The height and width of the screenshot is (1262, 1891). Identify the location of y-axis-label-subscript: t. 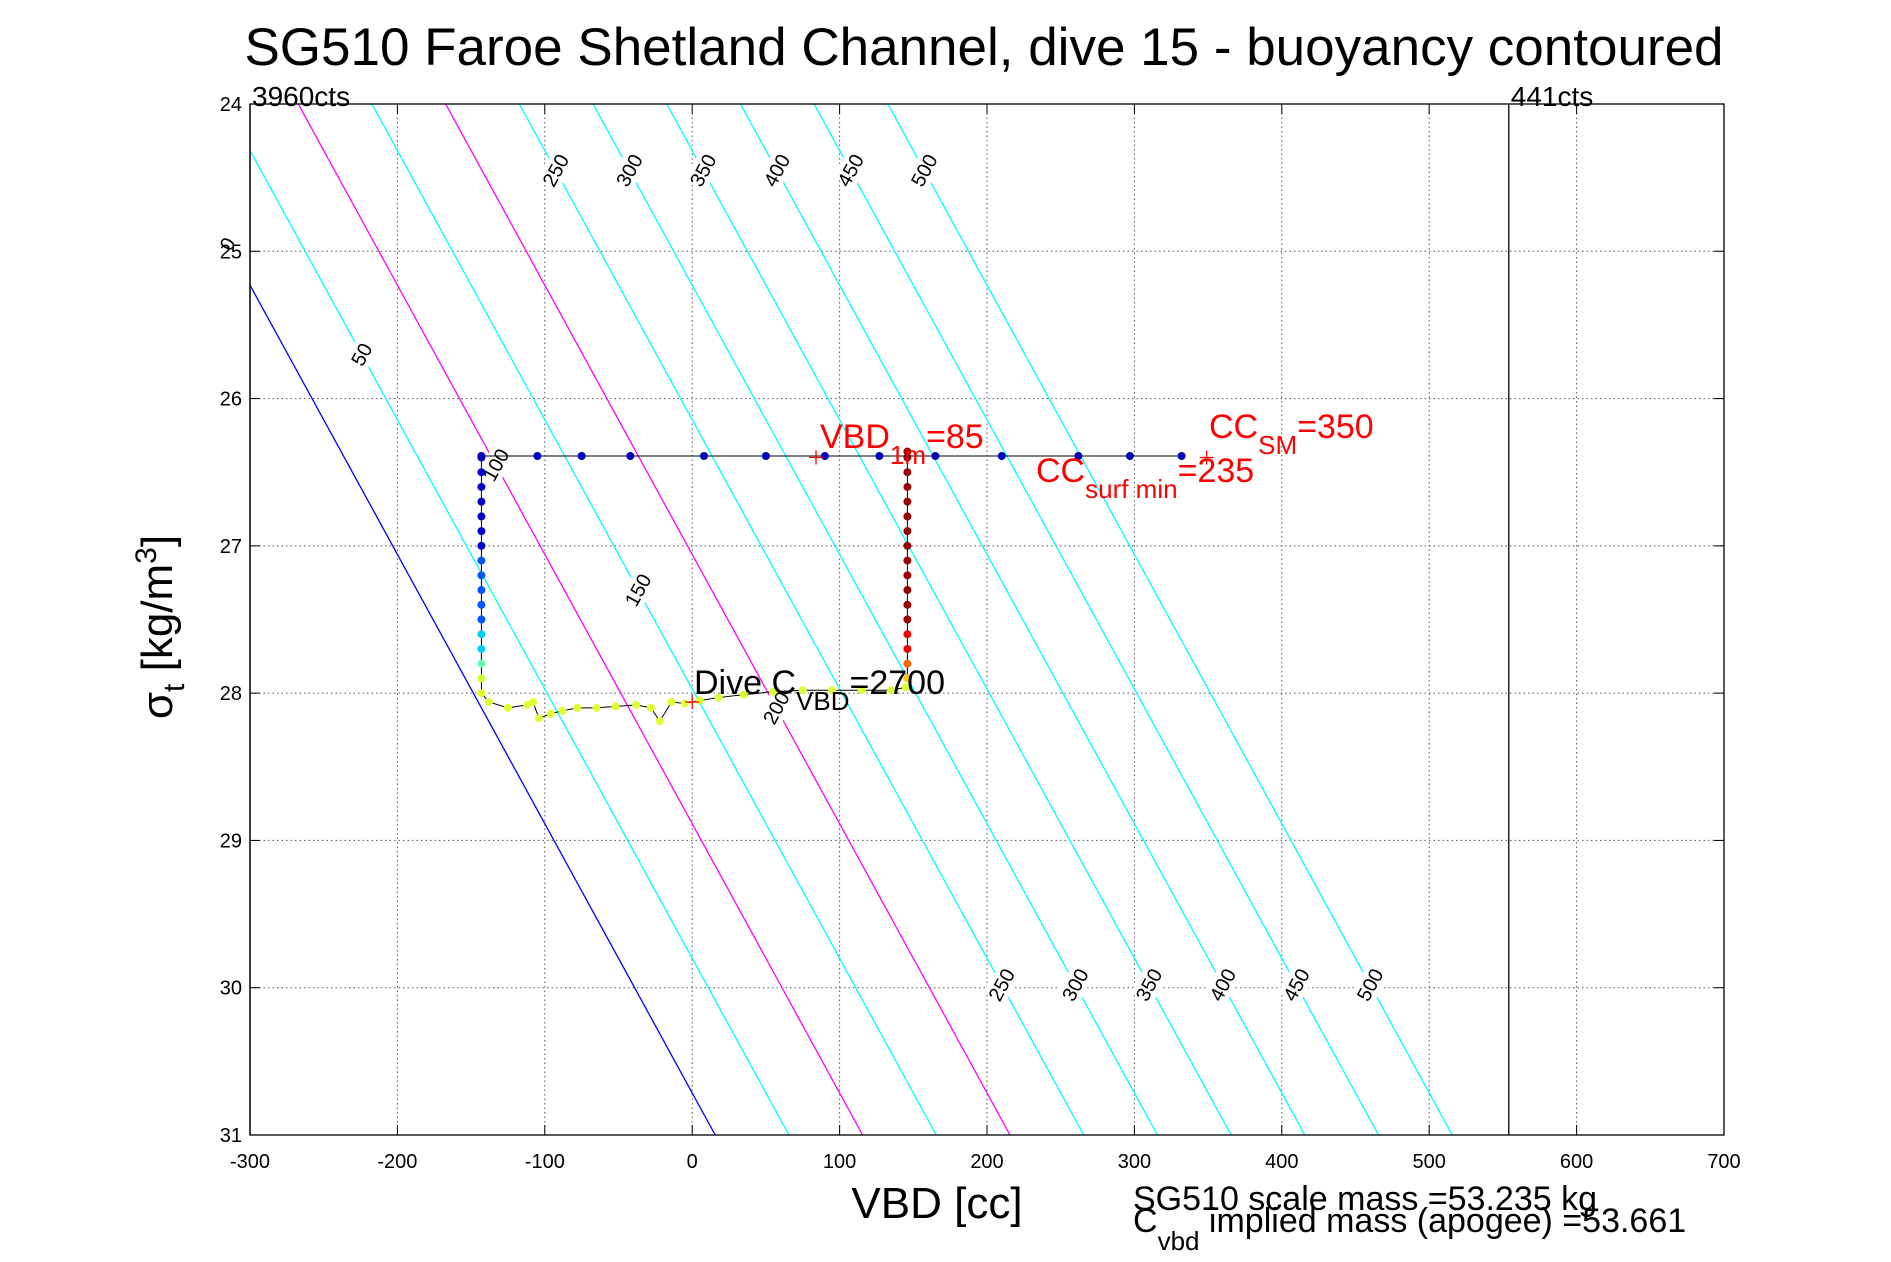
(174, 687).